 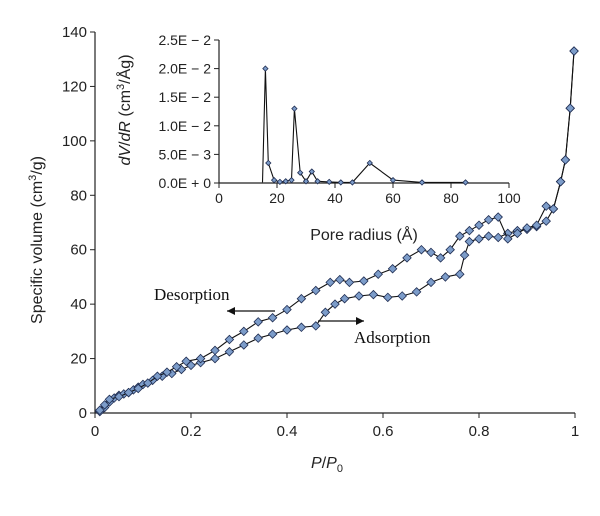 I want to click on inset-x-axis-title: Pore radius (Å), so click(x=364, y=234).